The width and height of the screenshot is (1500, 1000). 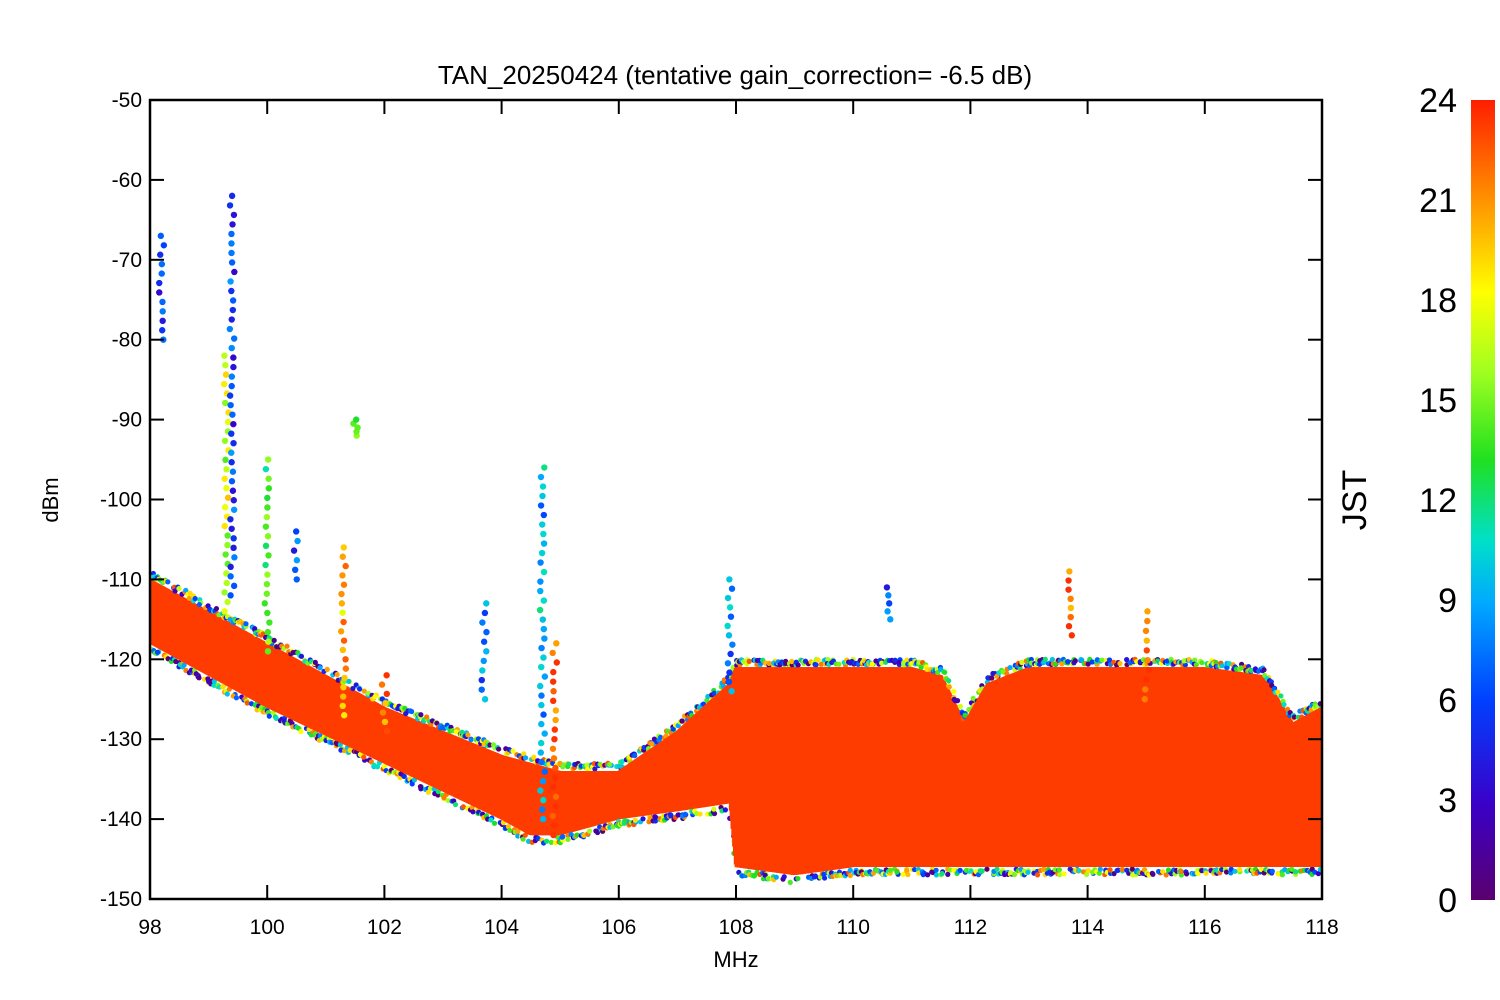 I want to click on x-tick-label: 100, so click(x=267, y=927).